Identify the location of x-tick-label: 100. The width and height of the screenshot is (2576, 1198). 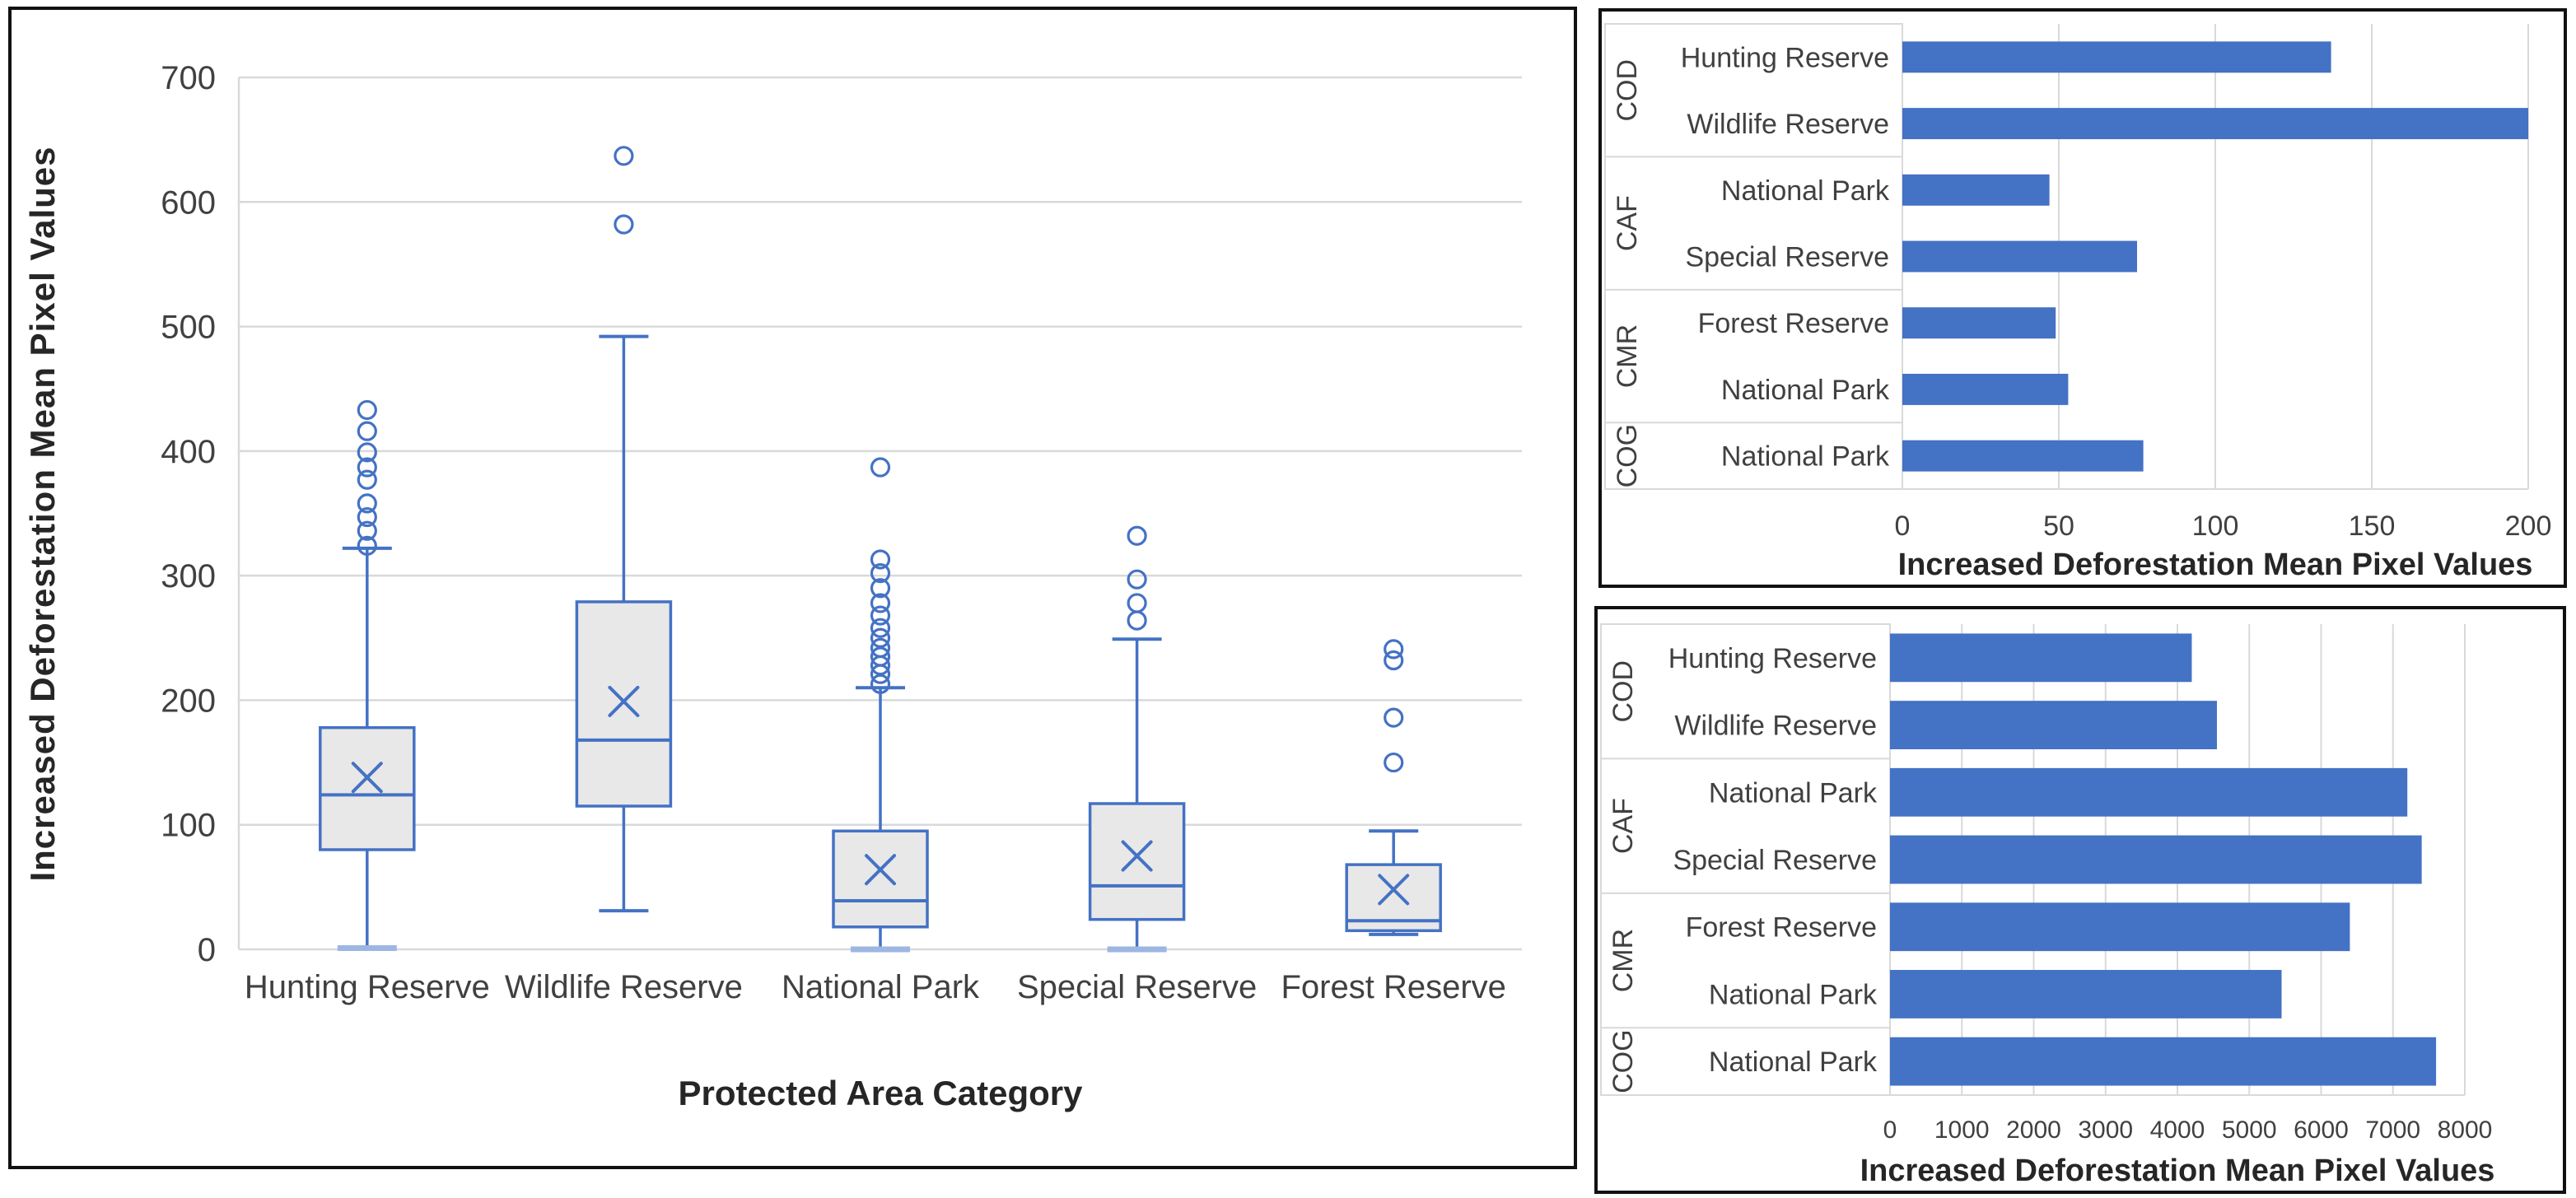
(2215, 526).